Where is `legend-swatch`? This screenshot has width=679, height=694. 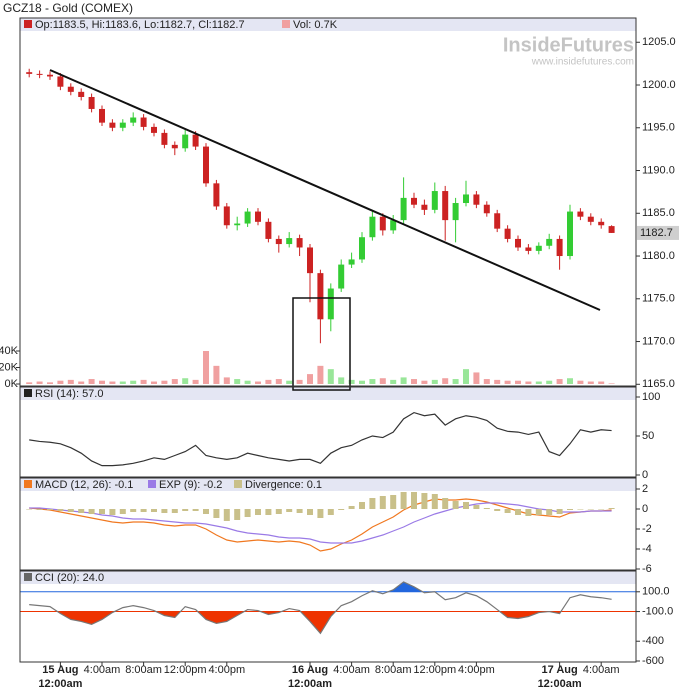 legend-swatch is located at coordinates (238, 484).